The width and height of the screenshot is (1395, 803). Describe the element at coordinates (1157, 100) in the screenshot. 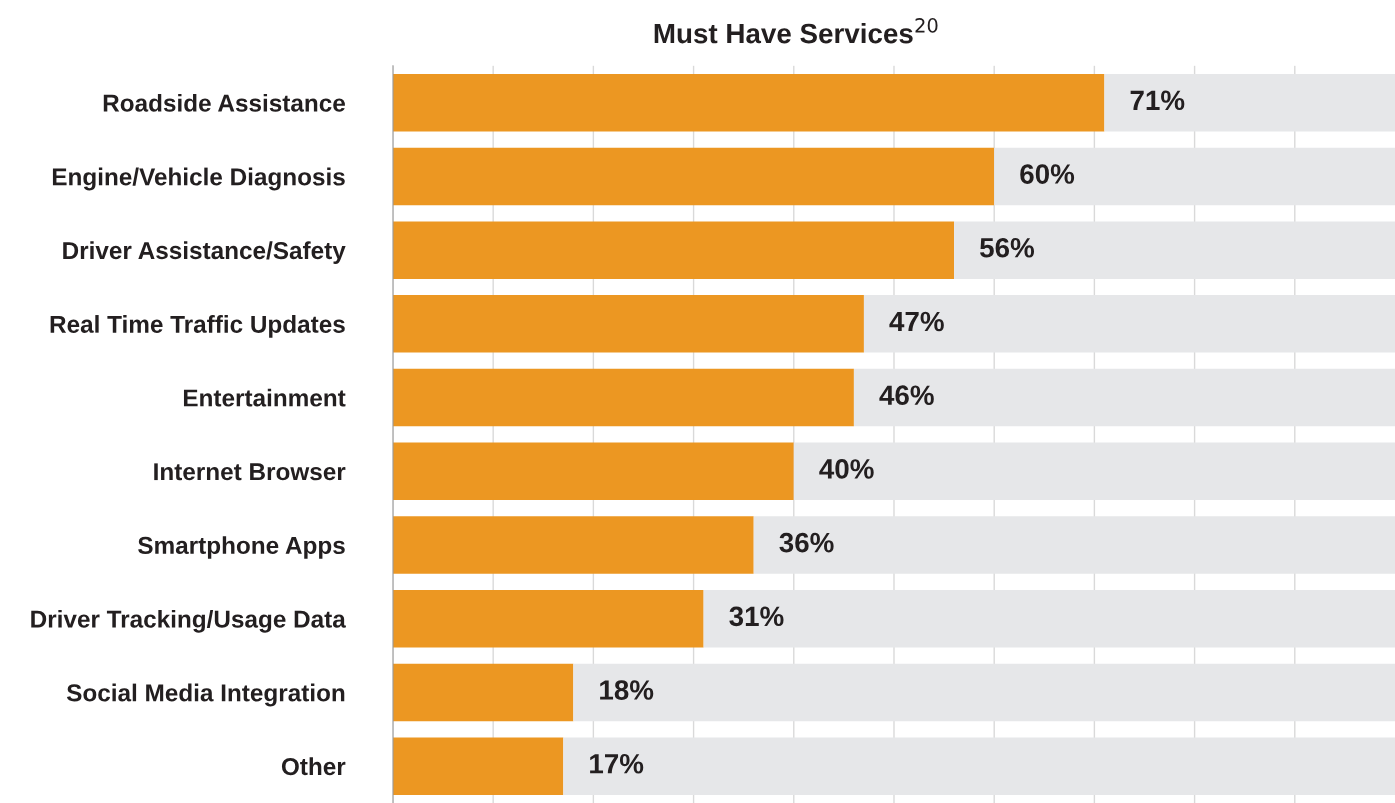

I see `data-label: 71%` at that location.